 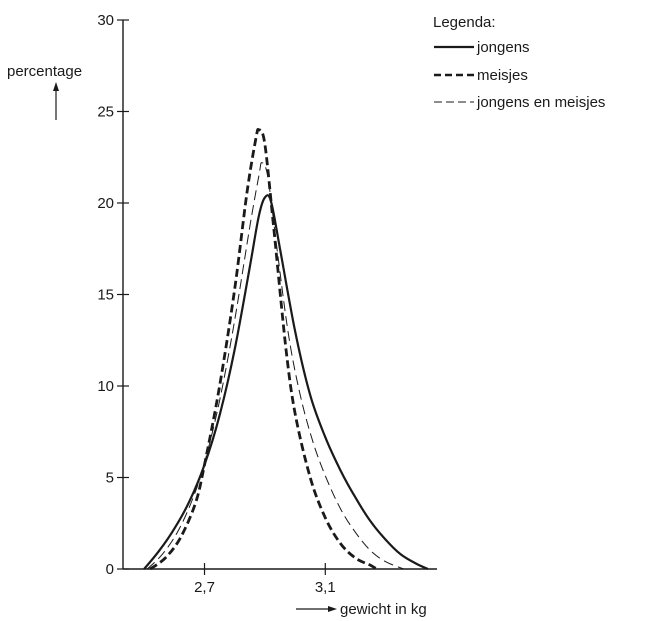 What do you see at coordinates (204, 587) in the screenshot?
I see `x-tick-label: 2,7` at bounding box center [204, 587].